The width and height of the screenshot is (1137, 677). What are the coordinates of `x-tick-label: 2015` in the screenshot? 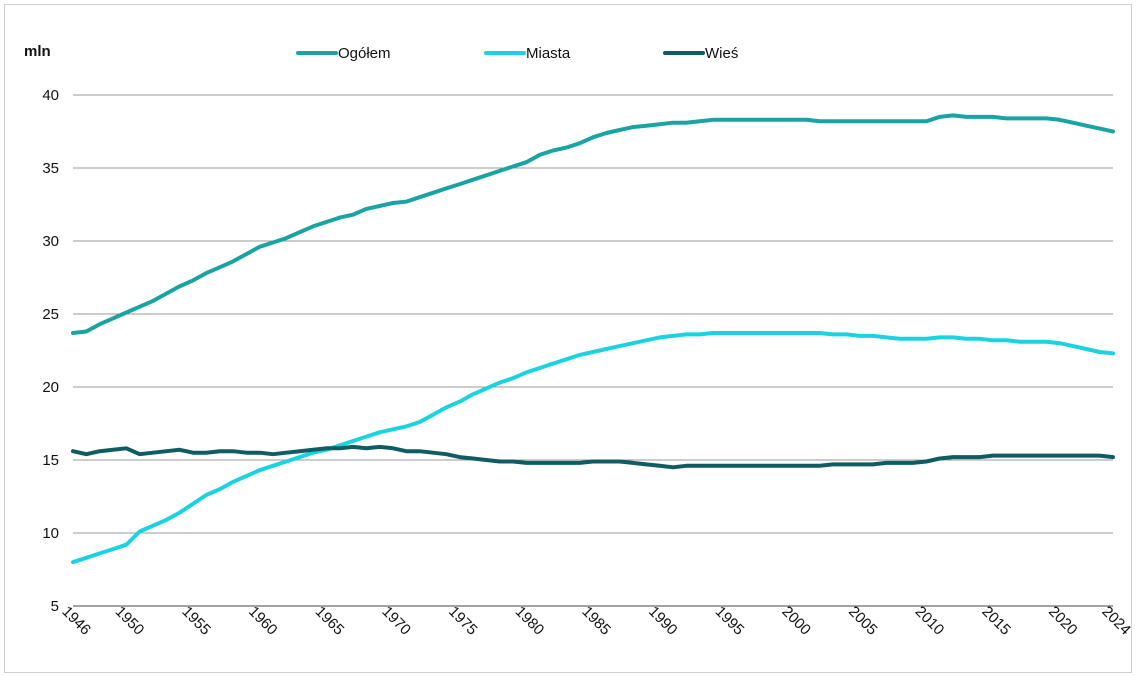 It's located at (996, 621).